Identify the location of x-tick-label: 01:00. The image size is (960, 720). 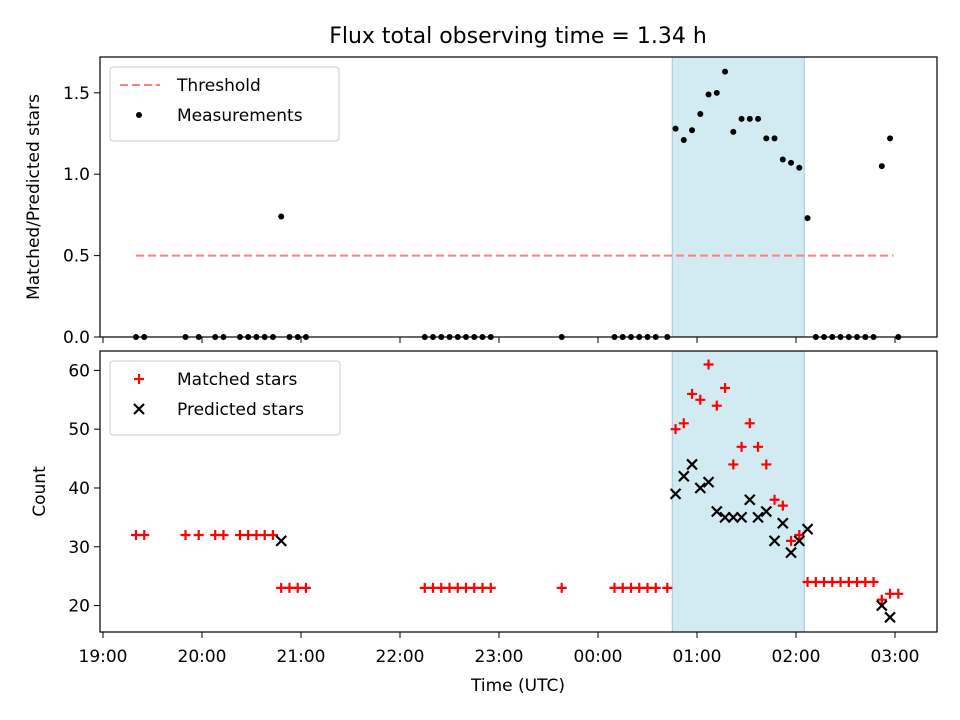
(697, 657).